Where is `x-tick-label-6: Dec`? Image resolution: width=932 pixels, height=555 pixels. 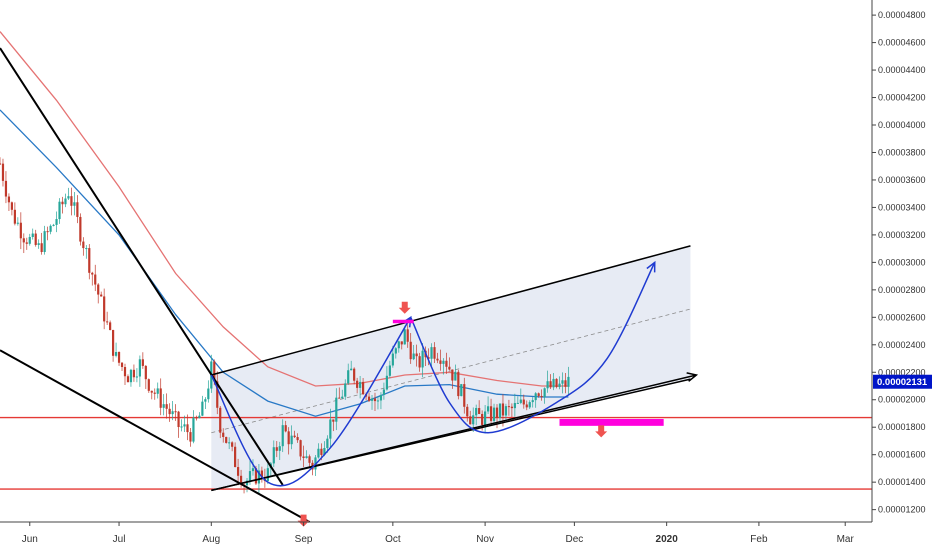 x-tick-label-6: Dec is located at coordinates (574, 539).